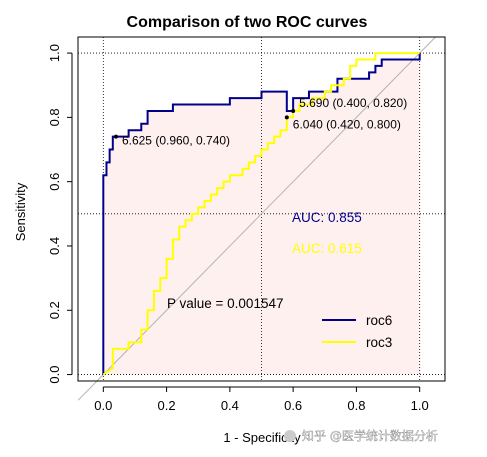  Describe the element at coordinates (54, 53) in the screenshot. I see `y-tick-label: 1.0` at that location.